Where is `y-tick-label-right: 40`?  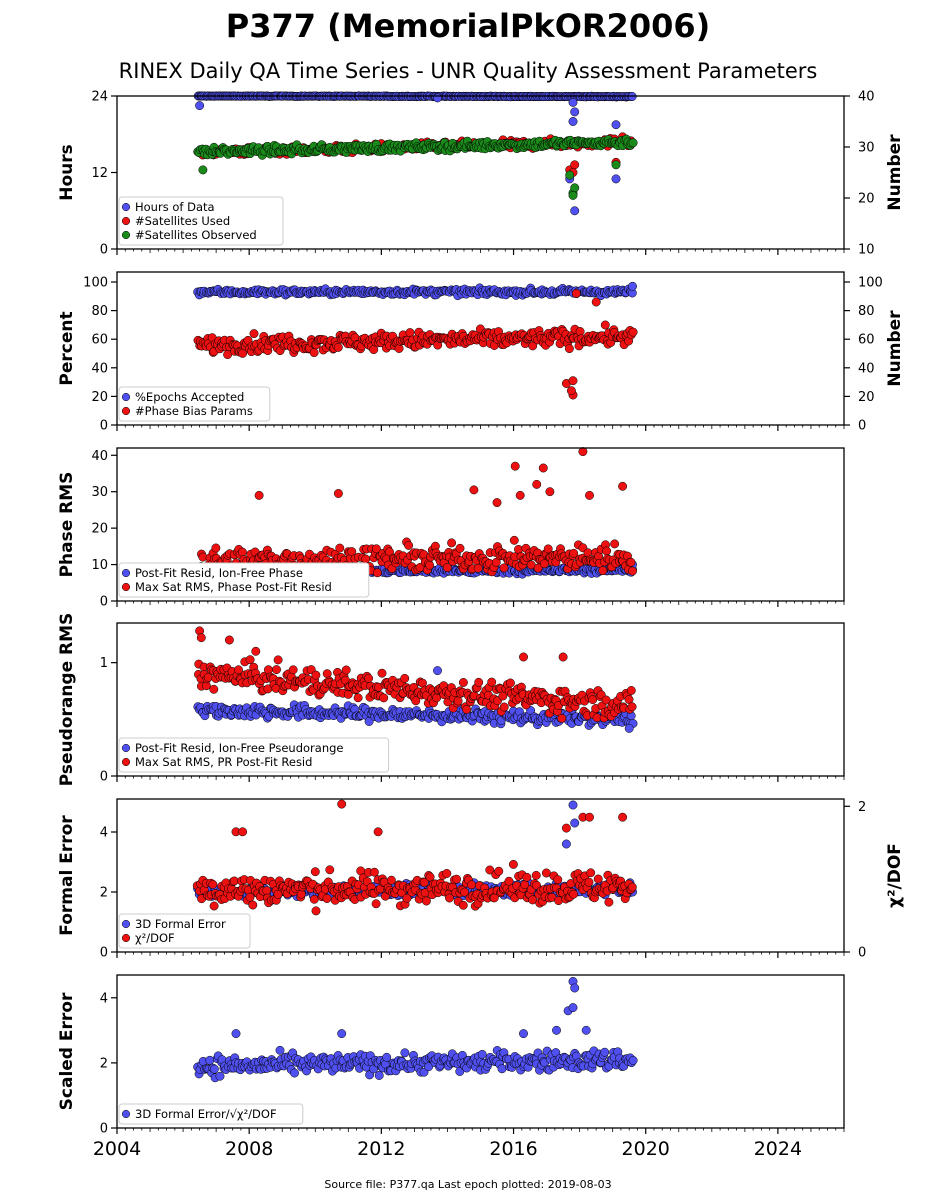
y-tick-label-right: 40 is located at coordinates (866, 368).